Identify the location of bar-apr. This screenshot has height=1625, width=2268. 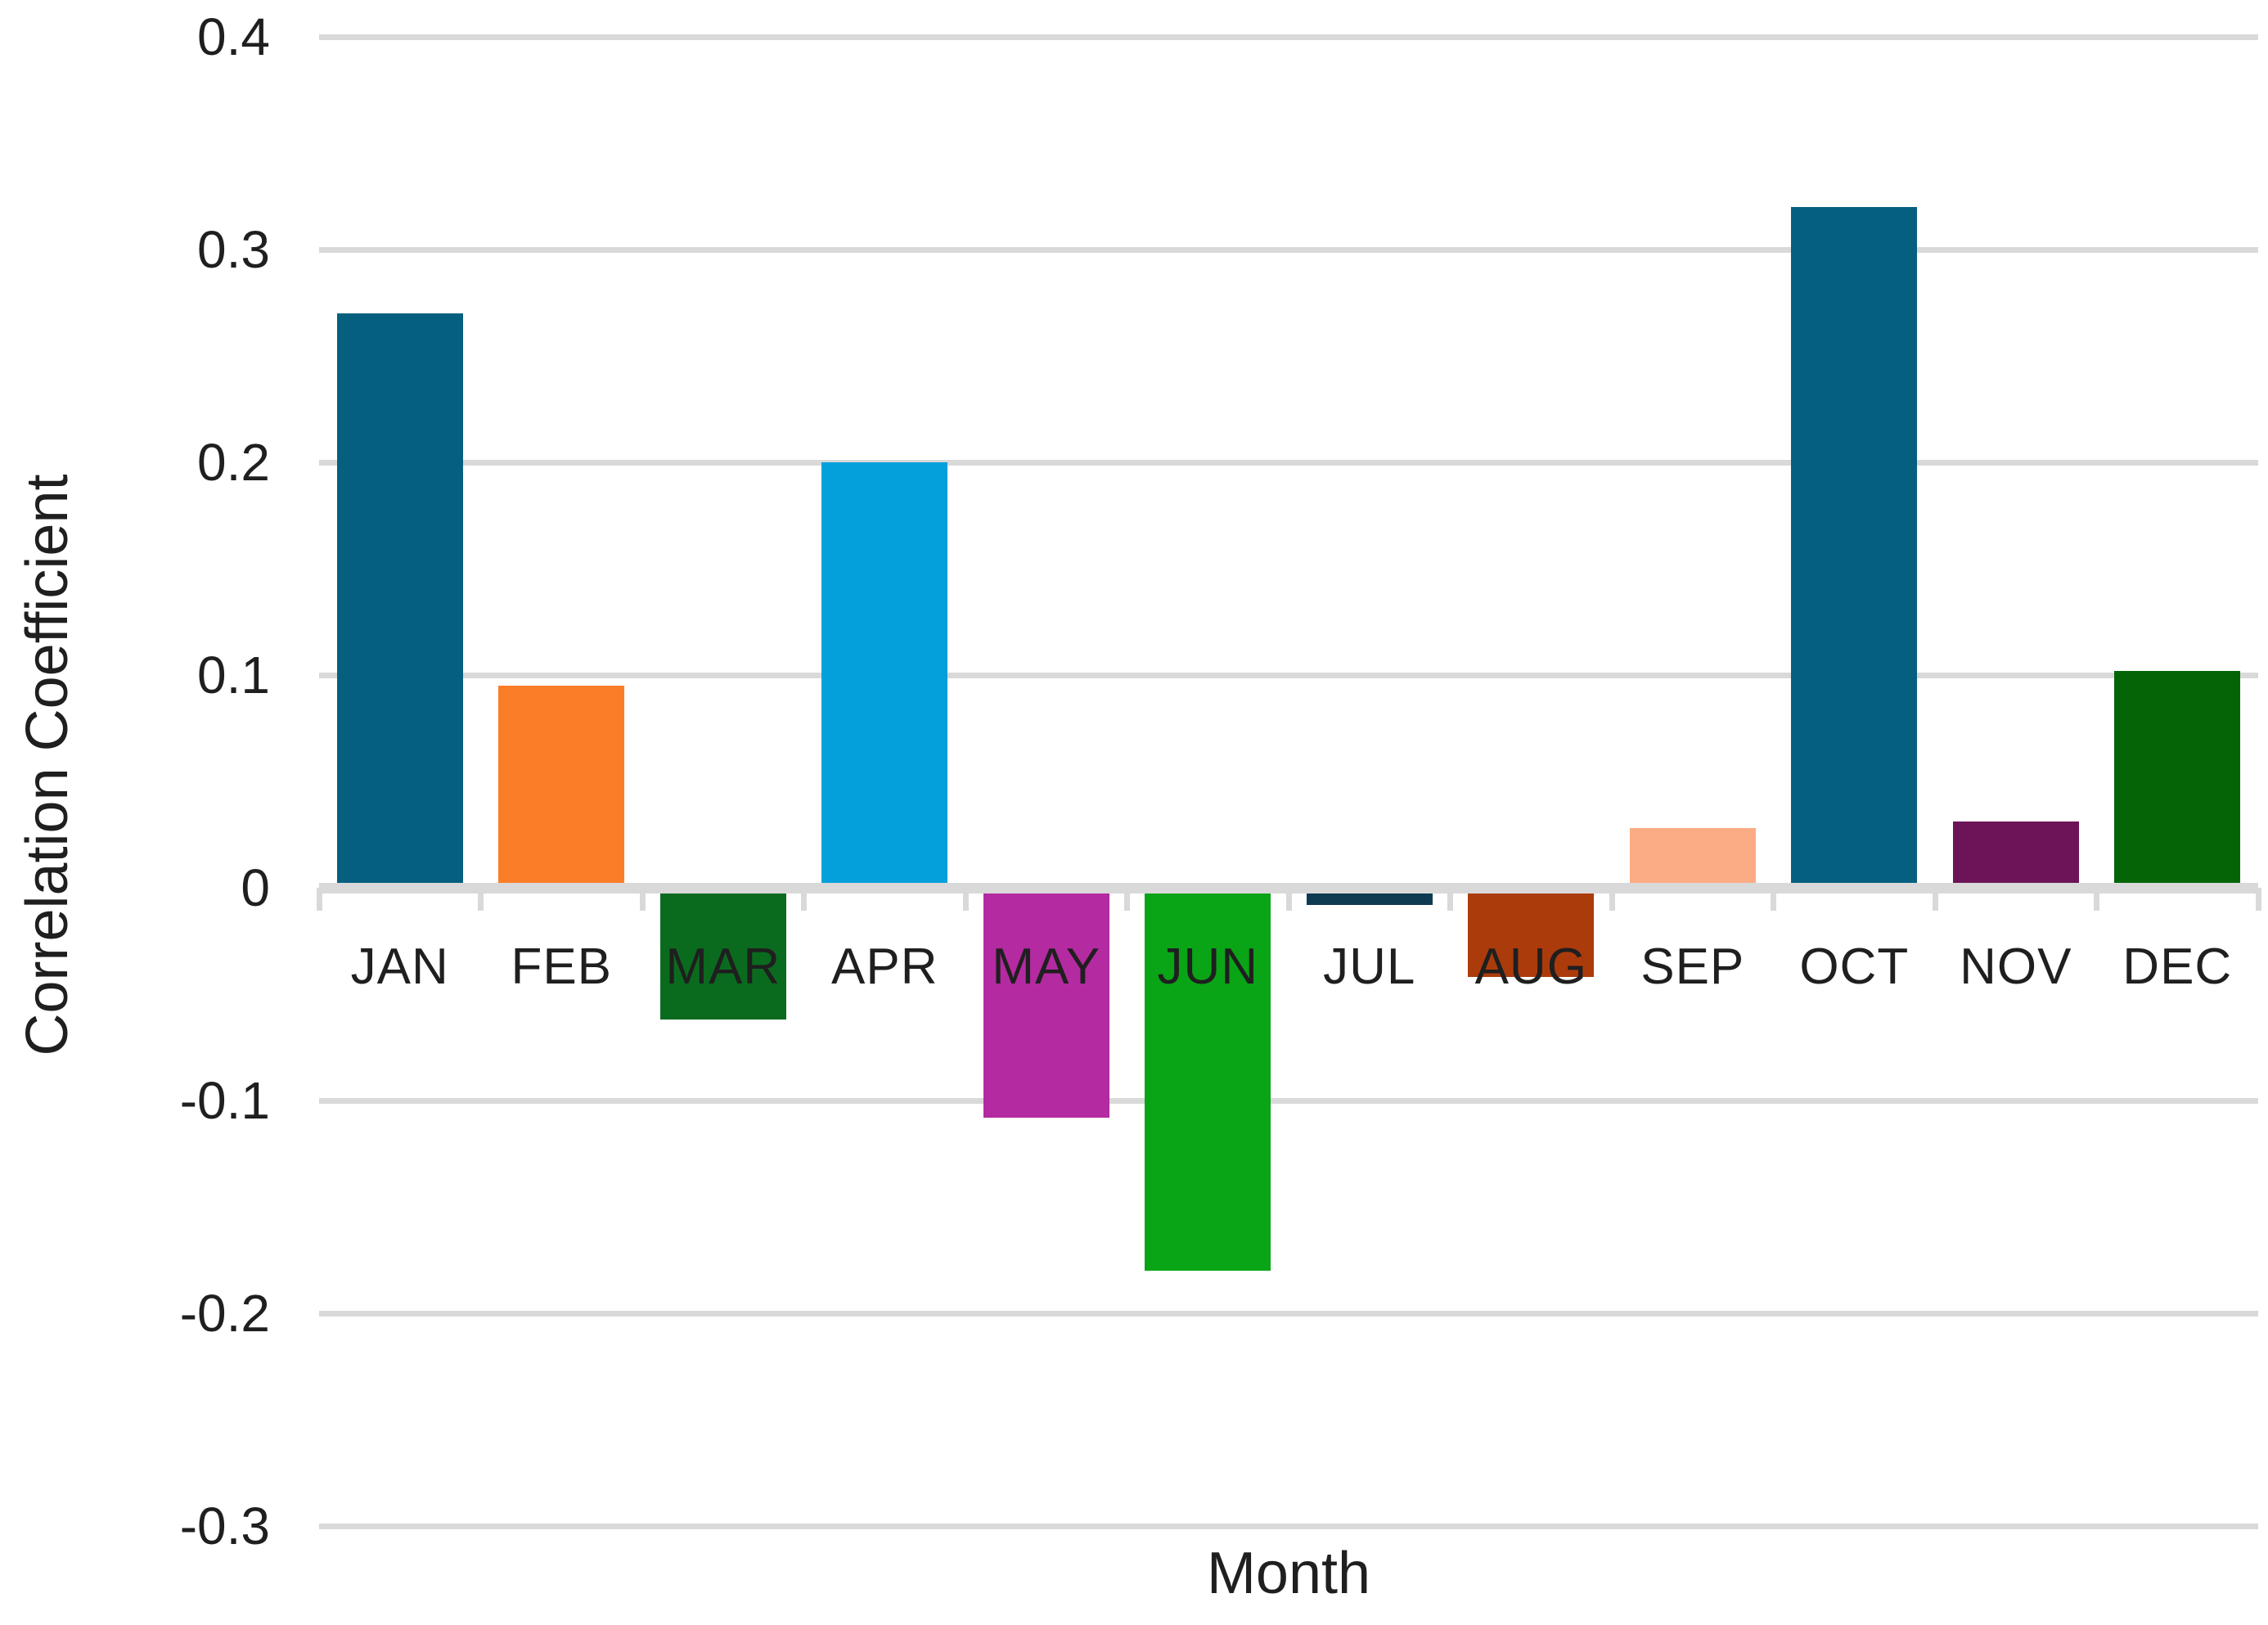
(885, 675).